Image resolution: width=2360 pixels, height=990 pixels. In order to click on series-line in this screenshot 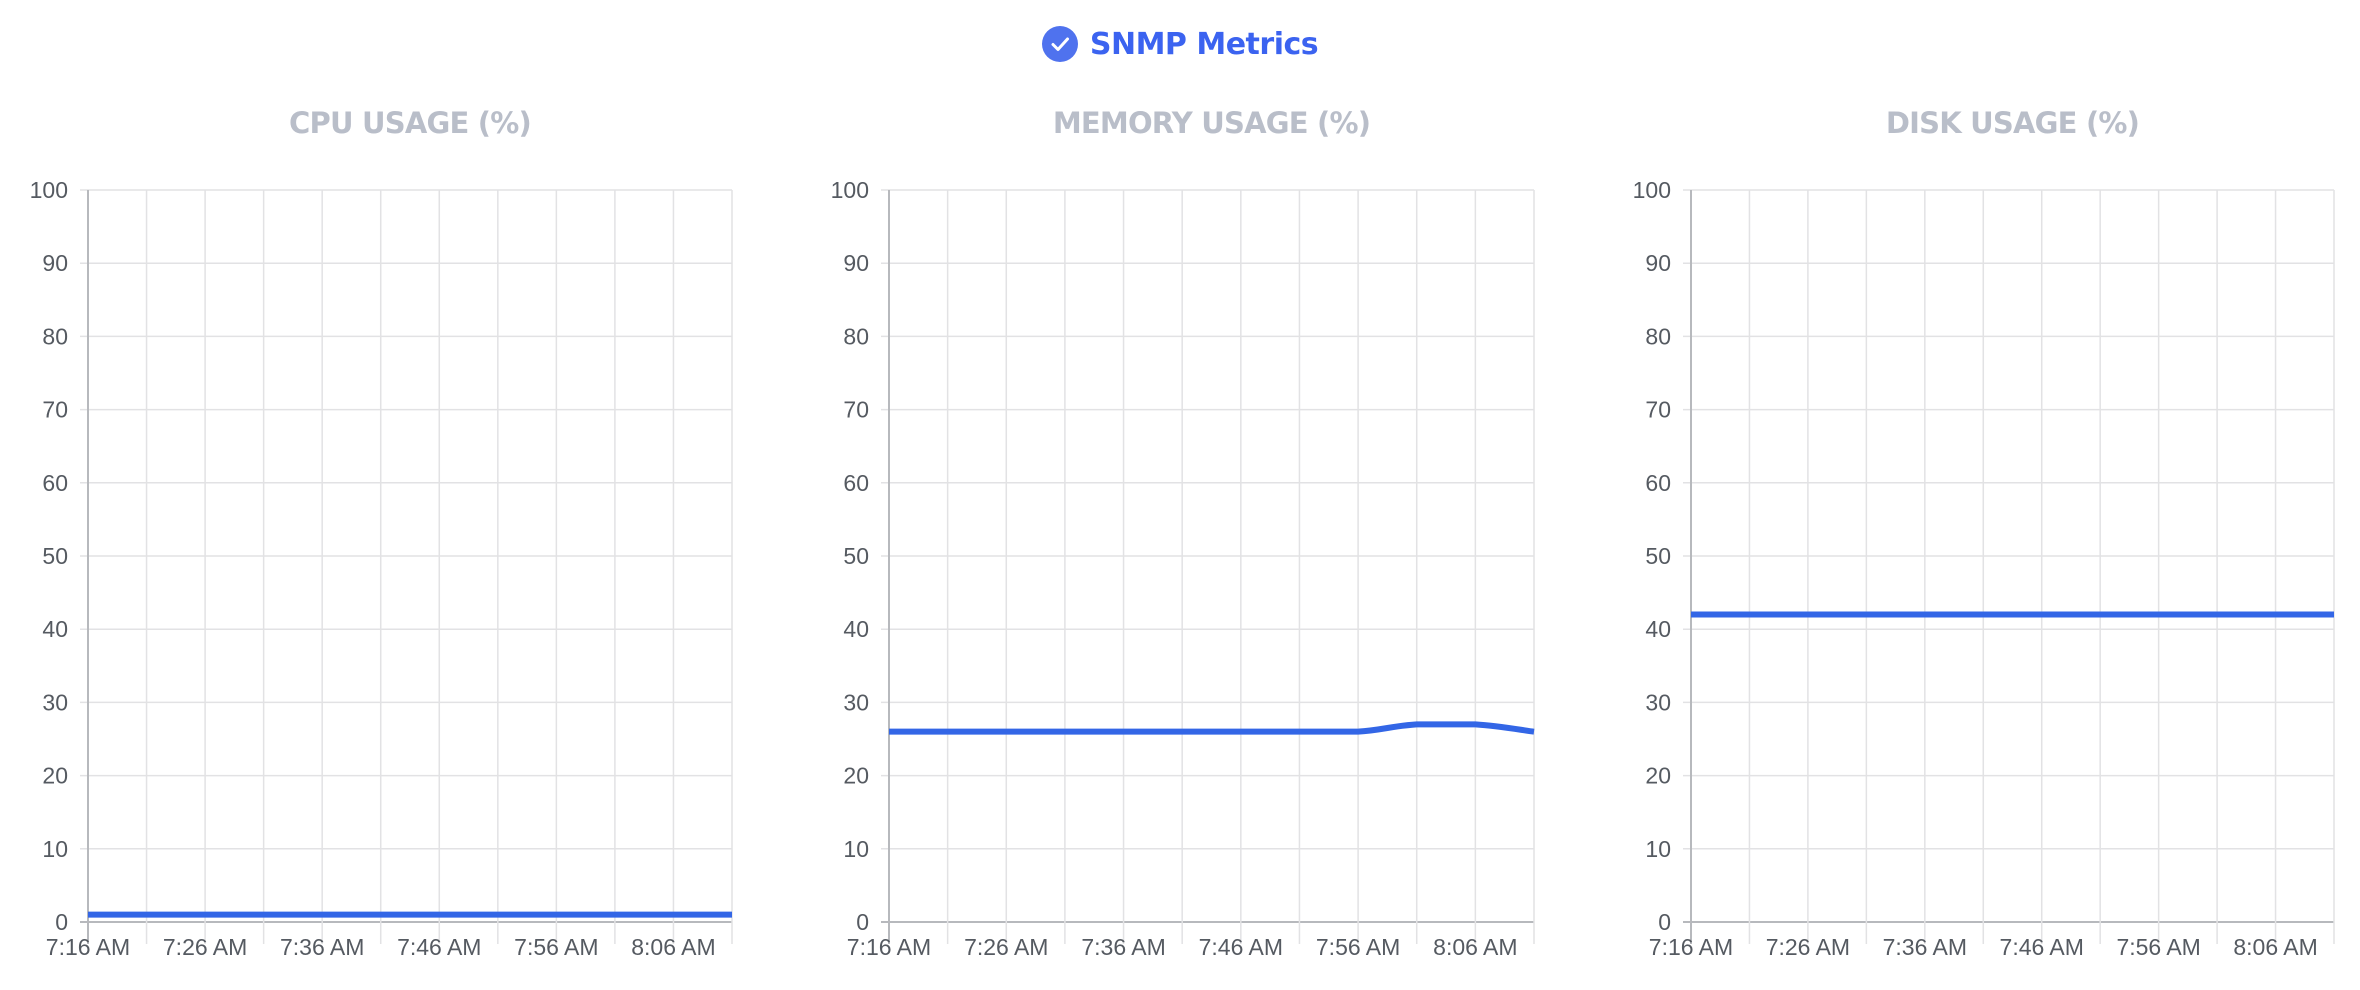, I will do `click(1212, 728)`.